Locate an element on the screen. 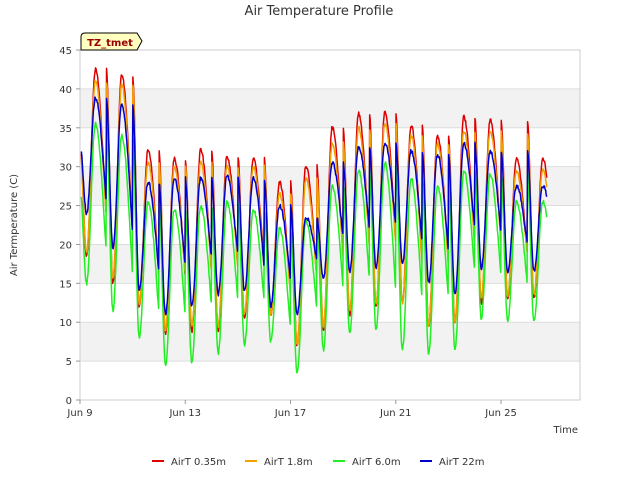  x-axis-ticks: Jun 9 Jun 13 Jun 17 Jun 21 Jun 25 is located at coordinates (291, 409).